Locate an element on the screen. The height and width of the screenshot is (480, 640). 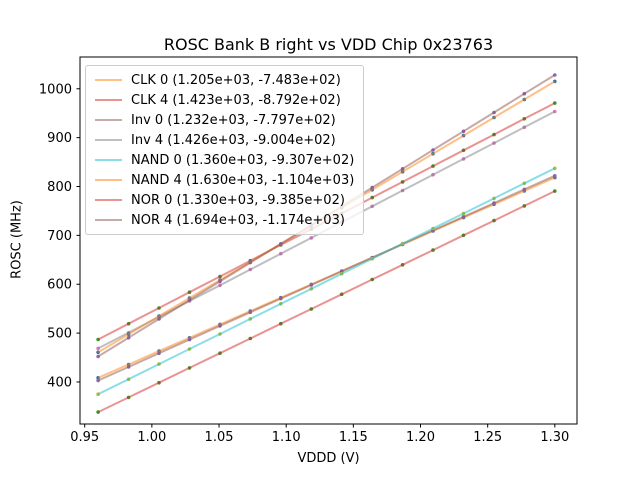
y-tick-label: 500 is located at coordinates (59, 334).